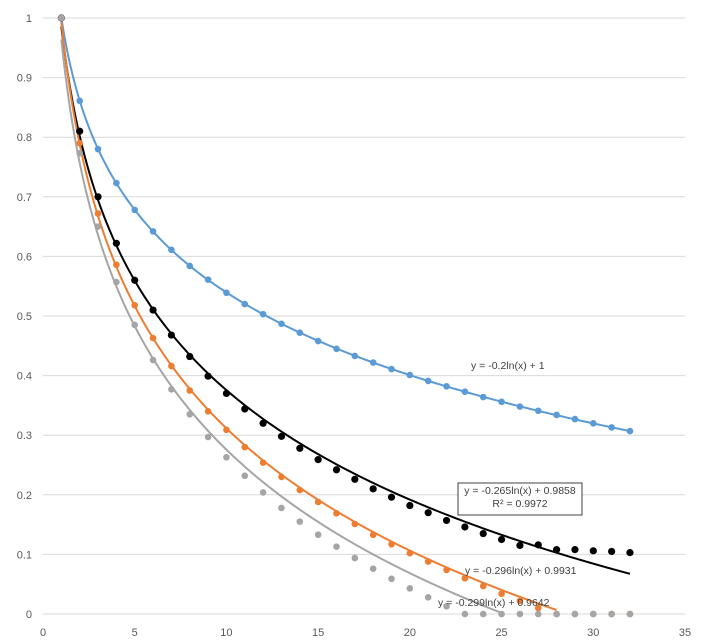 The image size is (702, 641). I want to click on y-tick-label: 0.6, so click(24, 257).